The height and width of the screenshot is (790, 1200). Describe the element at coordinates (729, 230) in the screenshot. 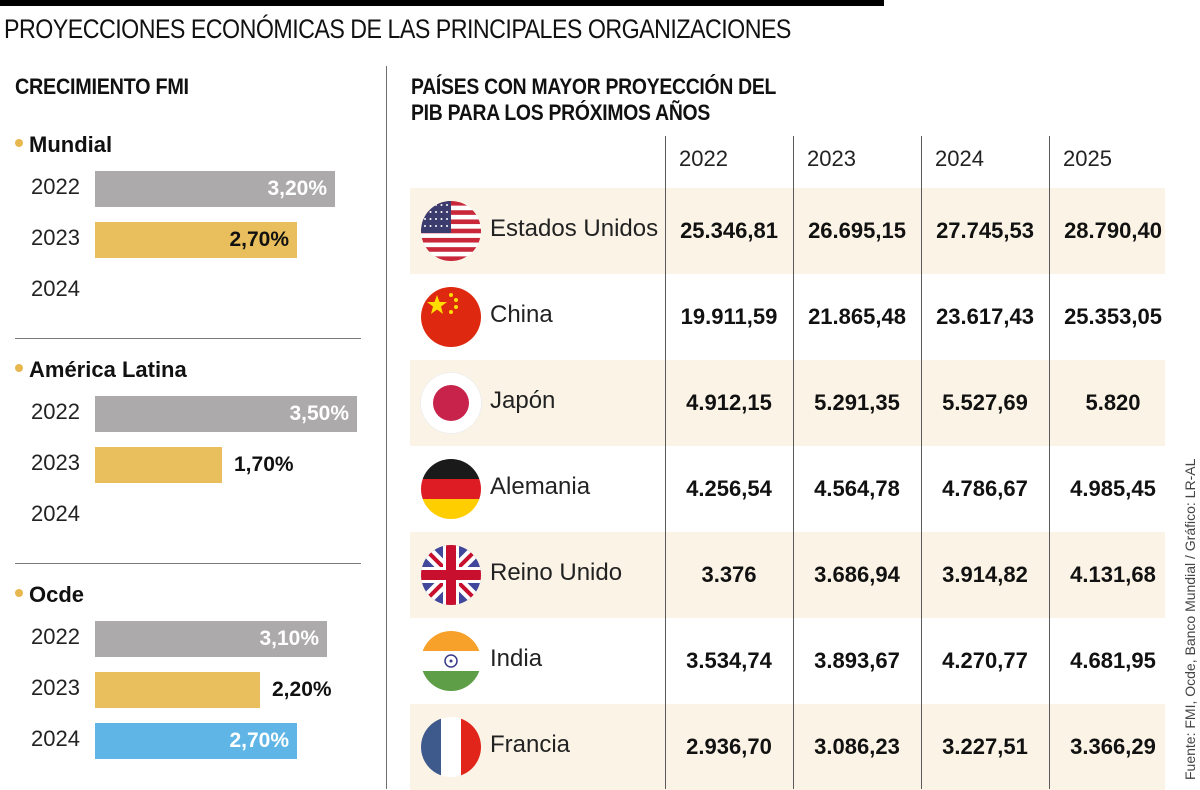

I see `table-cell: 25.346,81` at that location.